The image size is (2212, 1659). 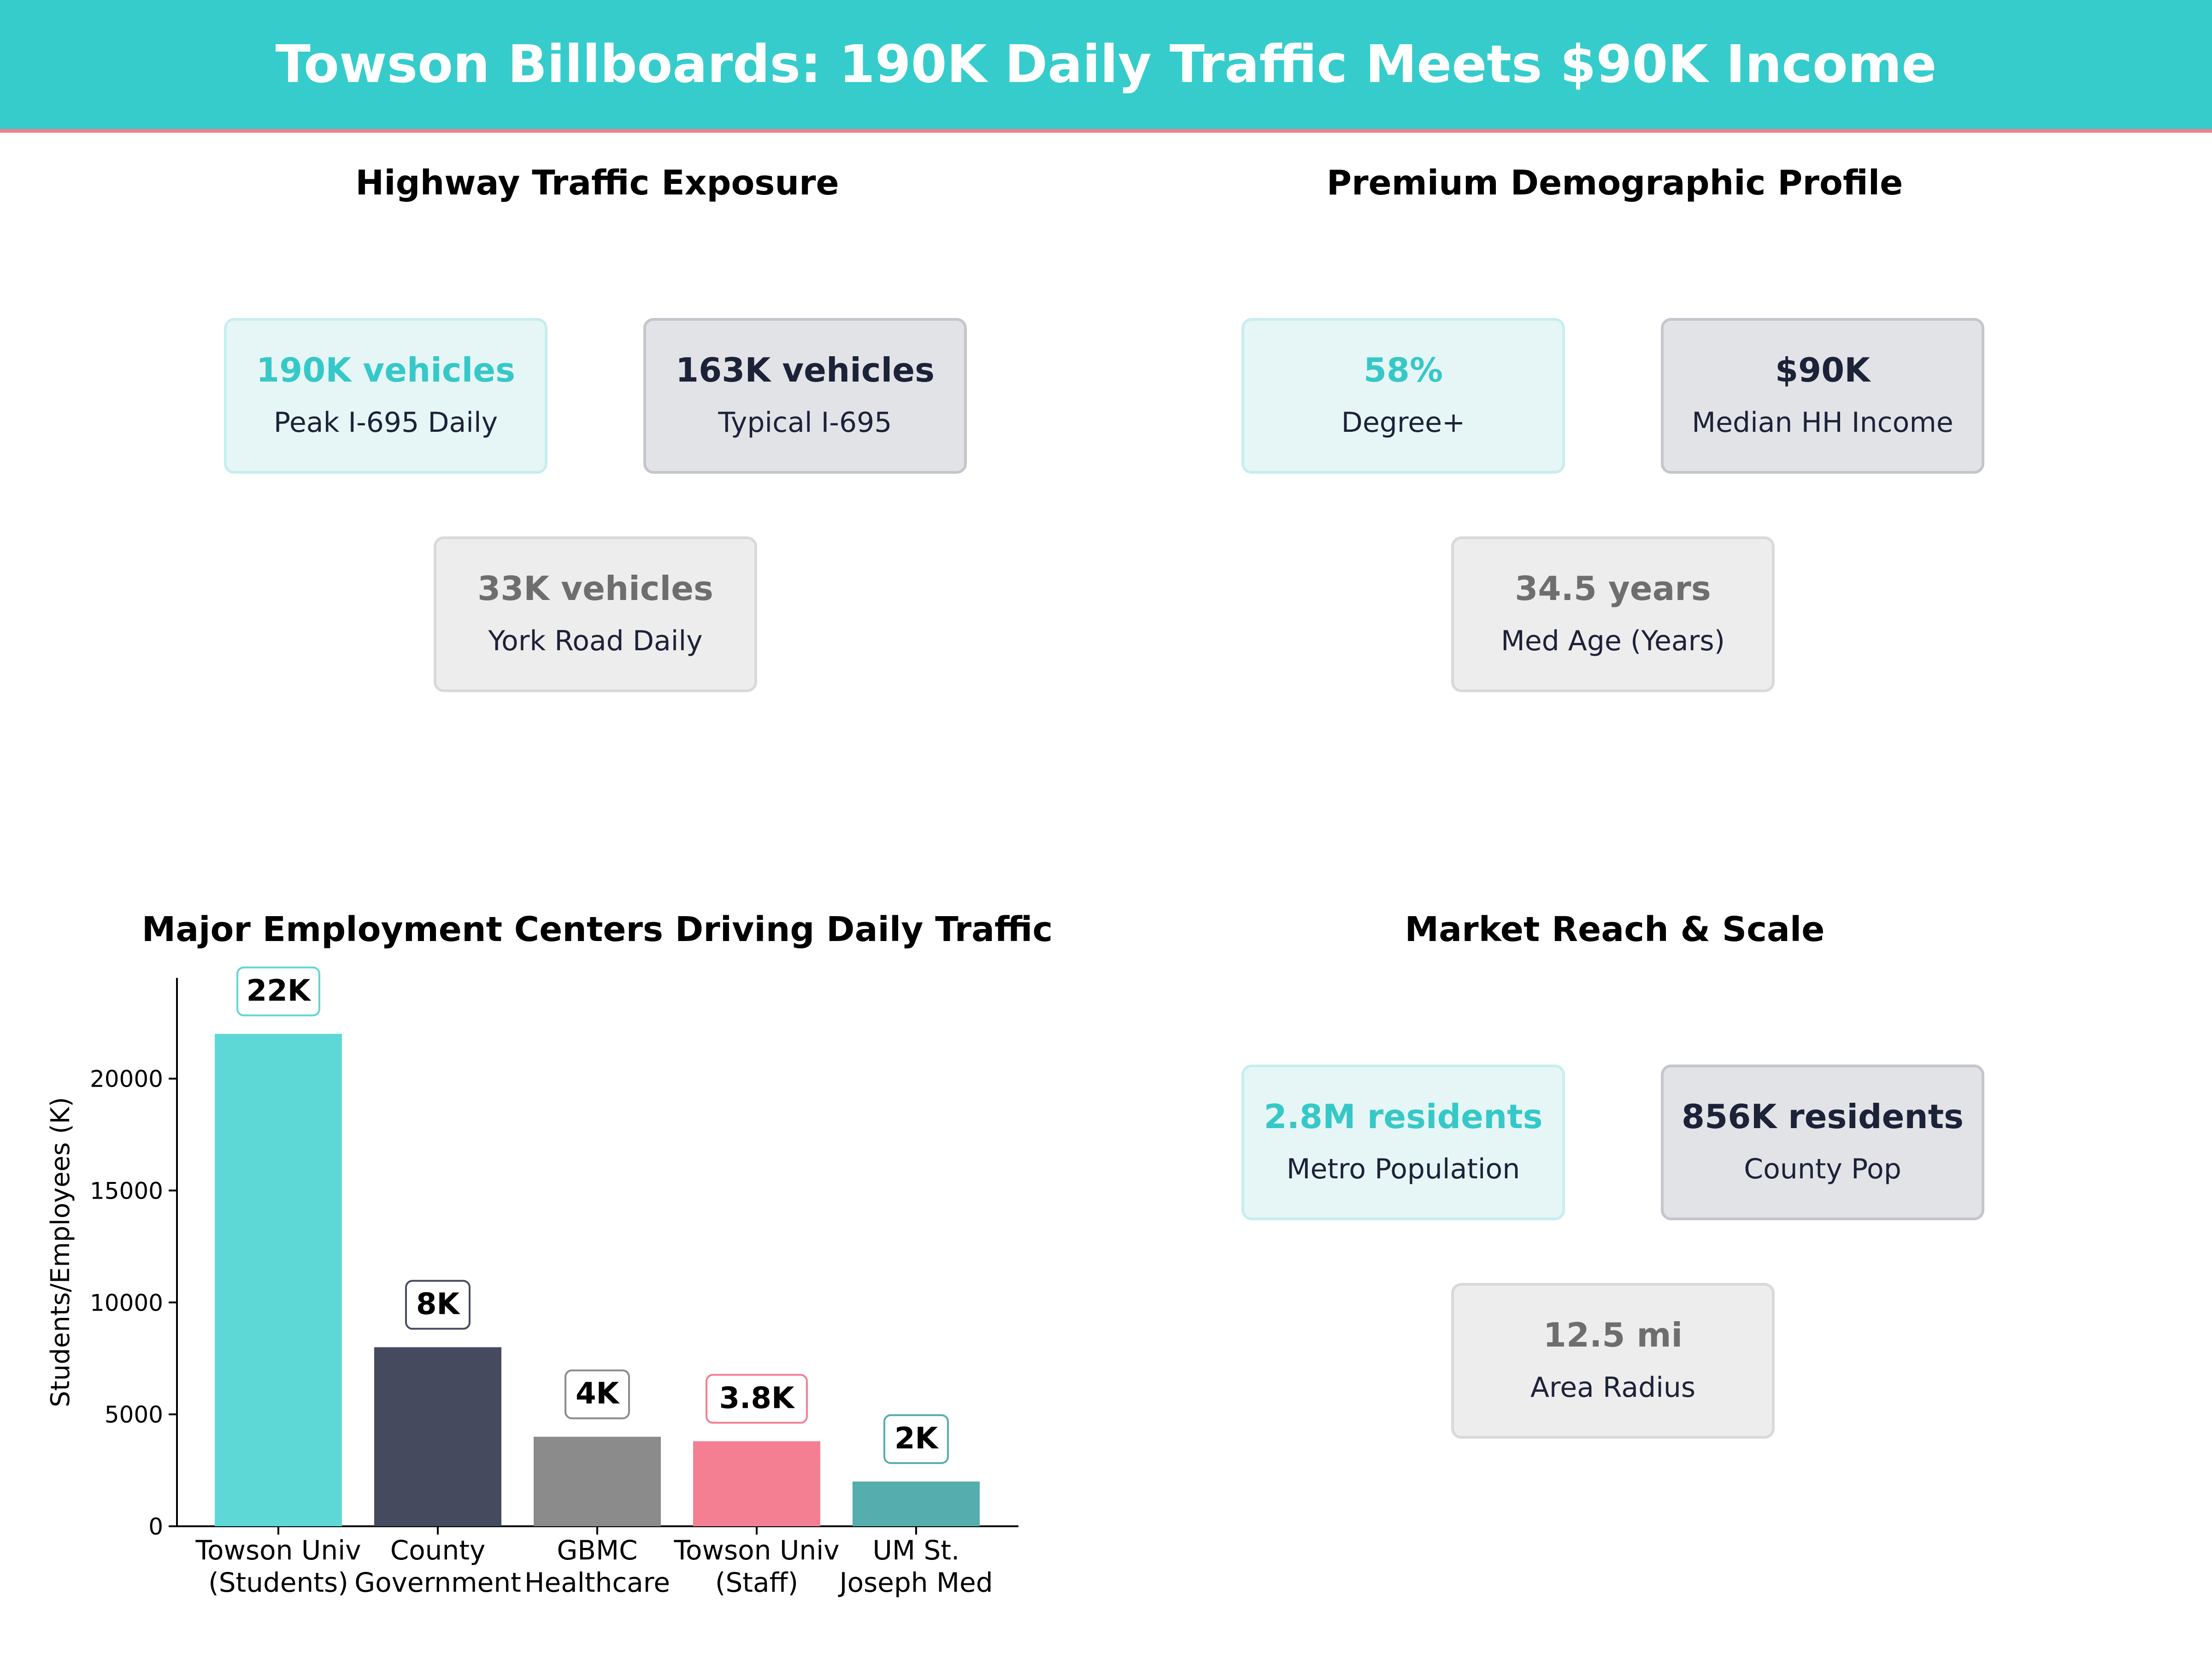 I want to click on demographics-card-age: 34.5 years Med Age (Years), so click(x=1613, y=614).